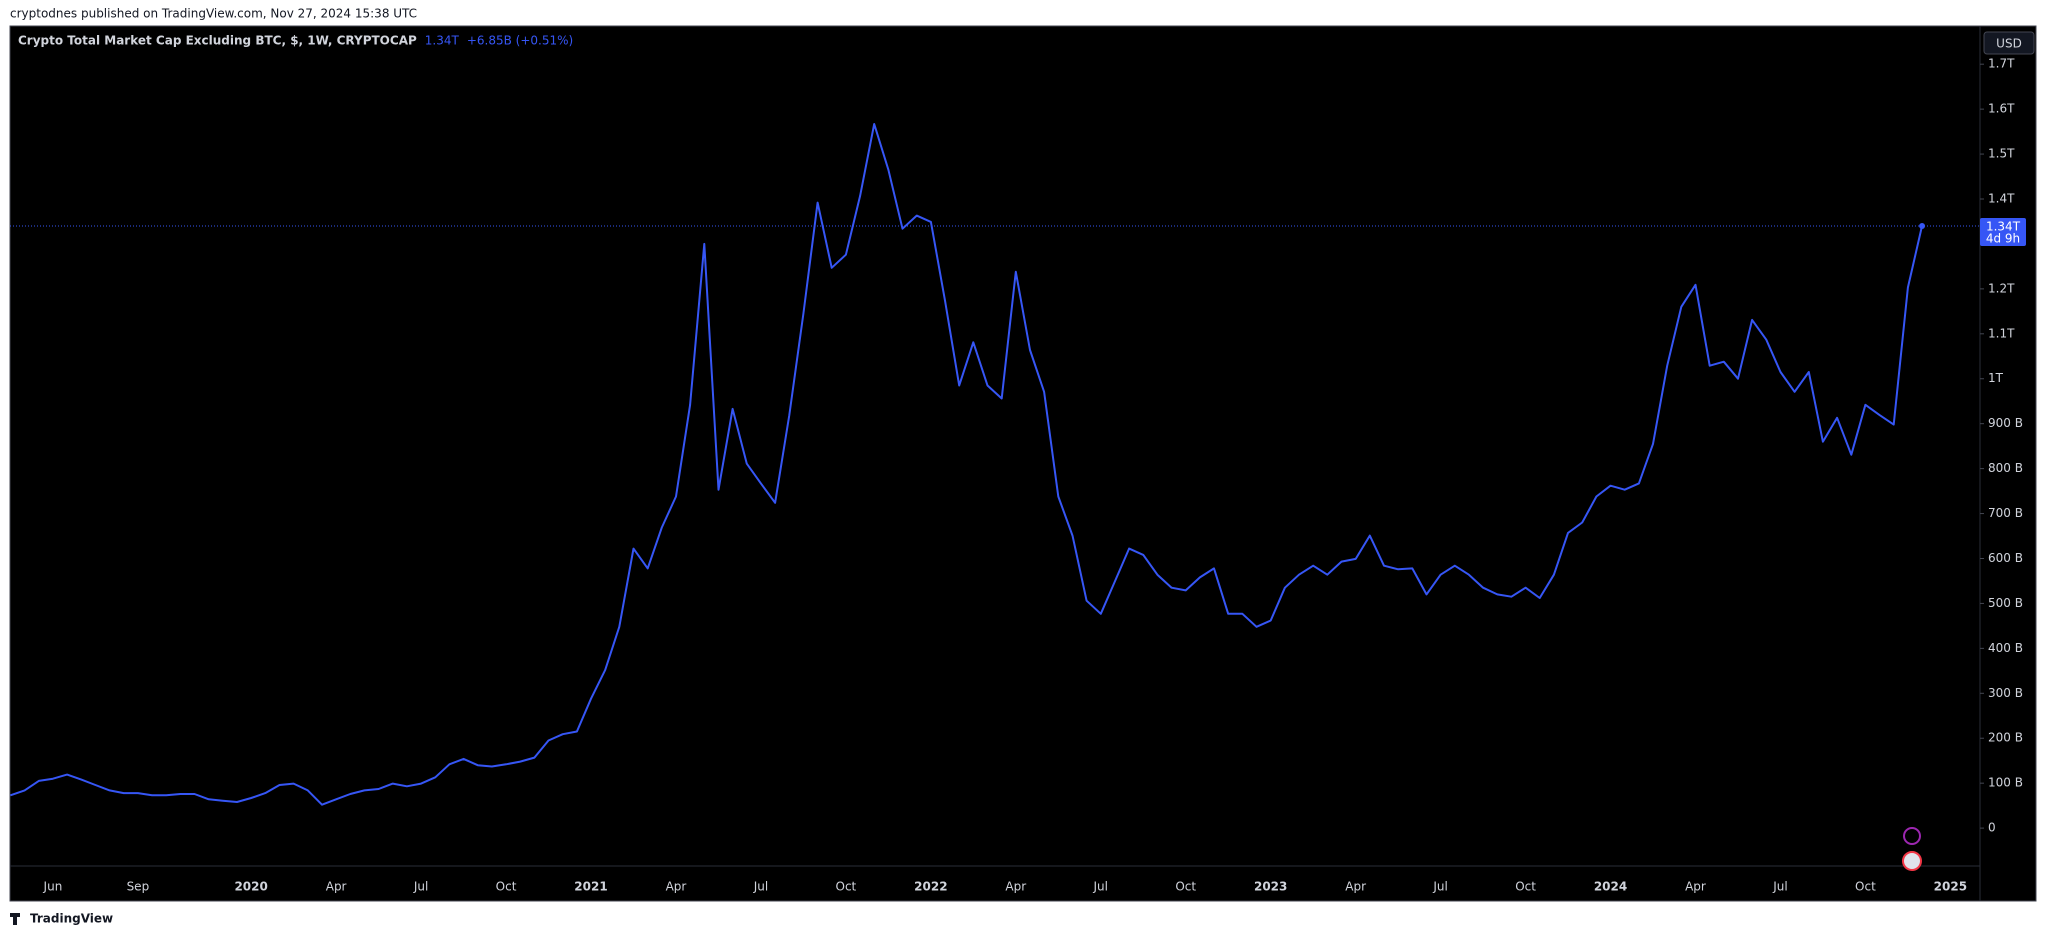 This screenshot has height=937, width=2048. Describe the element at coordinates (2005, 648) in the screenshot. I see `y-tick-label: 400 B` at that location.